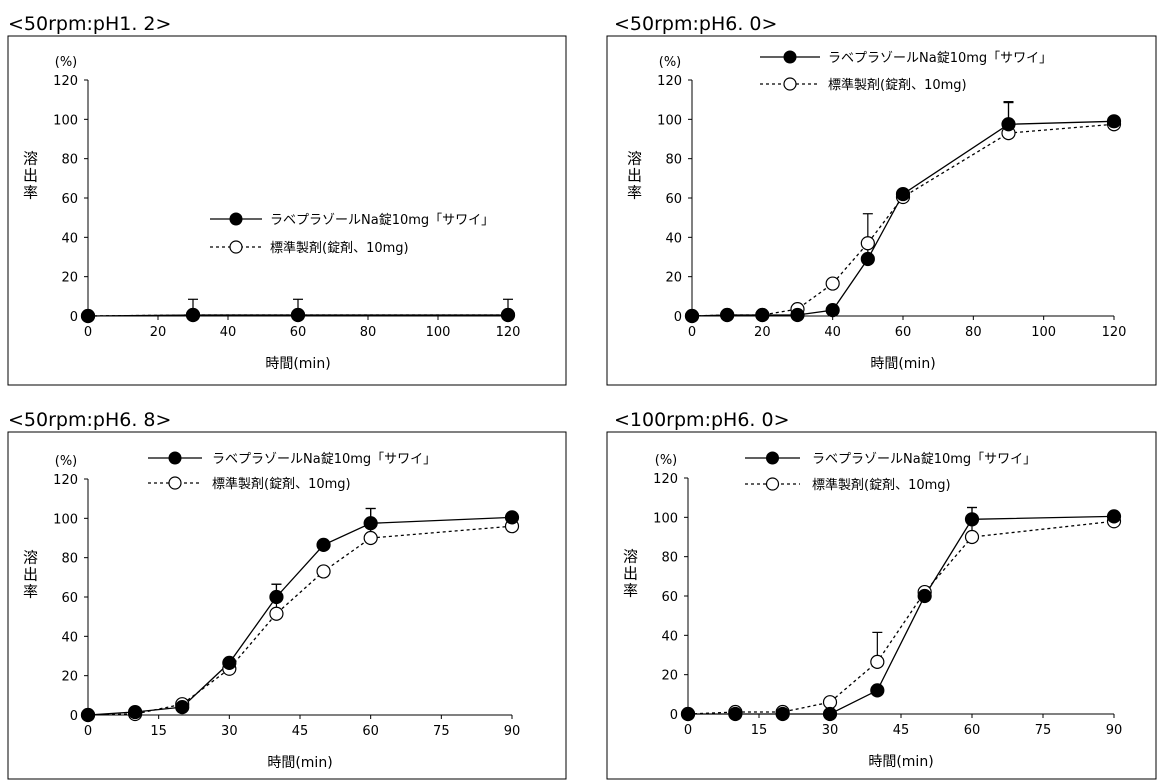 This screenshot has width=1159, height=781. What do you see at coordinates (89, 420) in the screenshot?
I see `chart-title: <50rpm:pH6. 8>` at bounding box center [89, 420].